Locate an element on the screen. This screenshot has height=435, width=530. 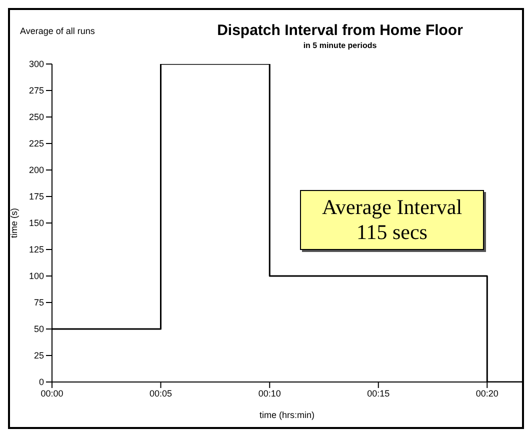
y-axis-title: time (s) is located at coordinates (14, 223).